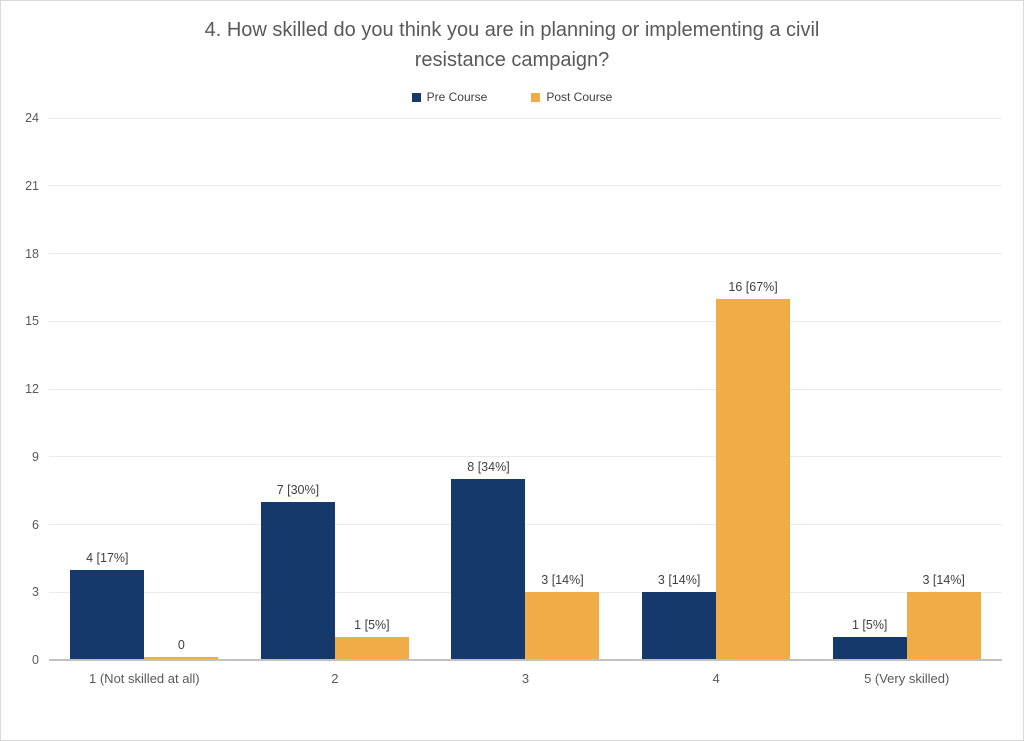 This screenshot has height=741, width=1024. What do you see at coordinates (32, 389) in the screenshot?
I see `y-tick-label: 12` at bounding box center [32, 389].